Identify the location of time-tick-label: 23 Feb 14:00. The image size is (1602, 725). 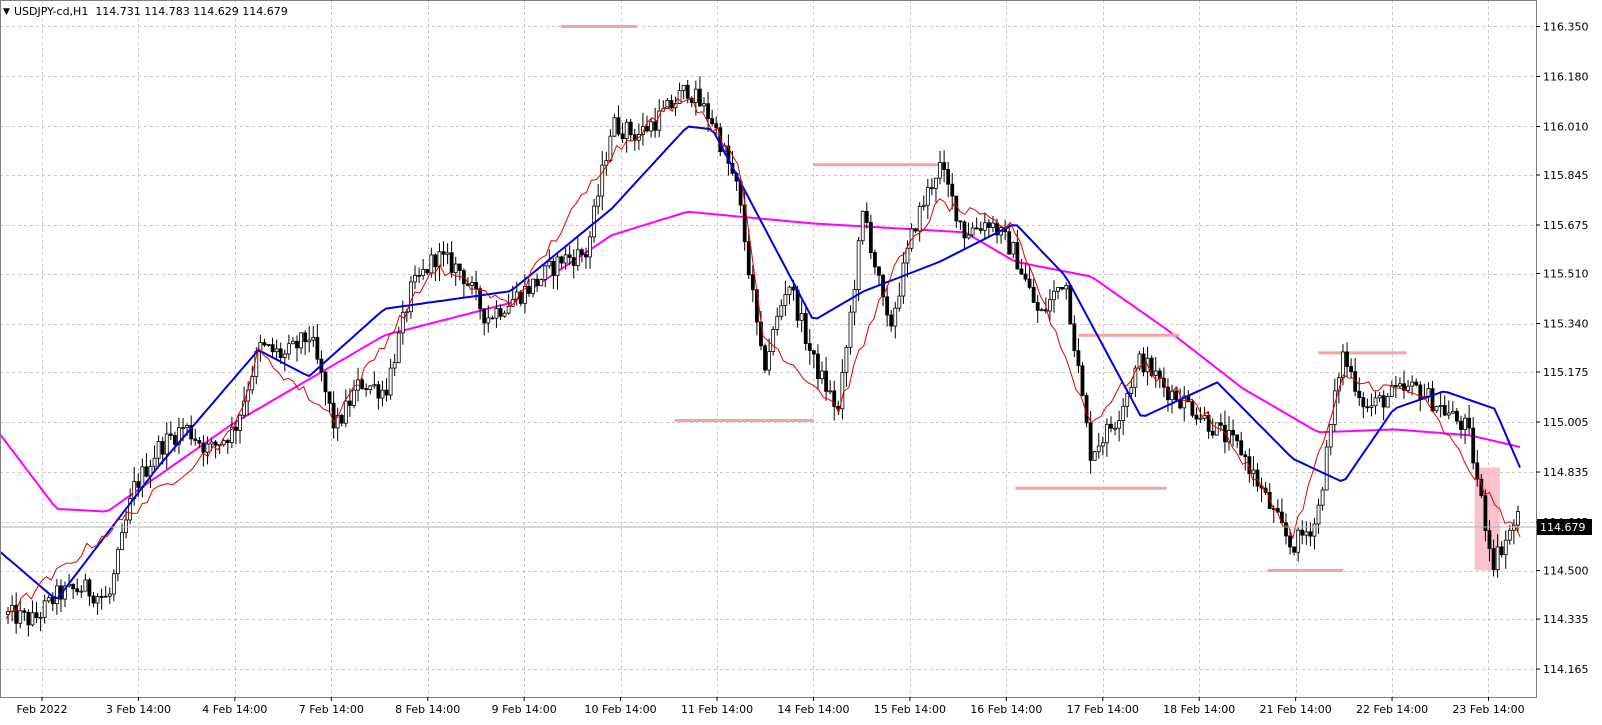
(1488, 709).